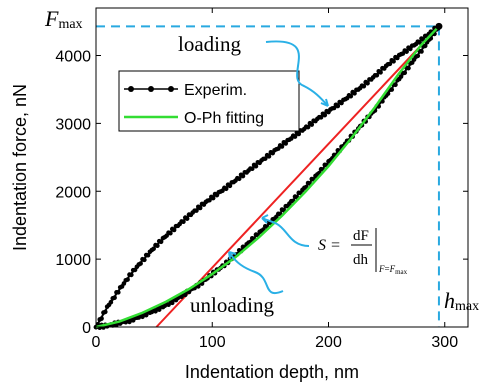 This screenshot has width=485, height=388. What do you see at coordinates (232, 255) in the screenshot?
I see `unloading-arrow-head` at bounding box center [232, 255].